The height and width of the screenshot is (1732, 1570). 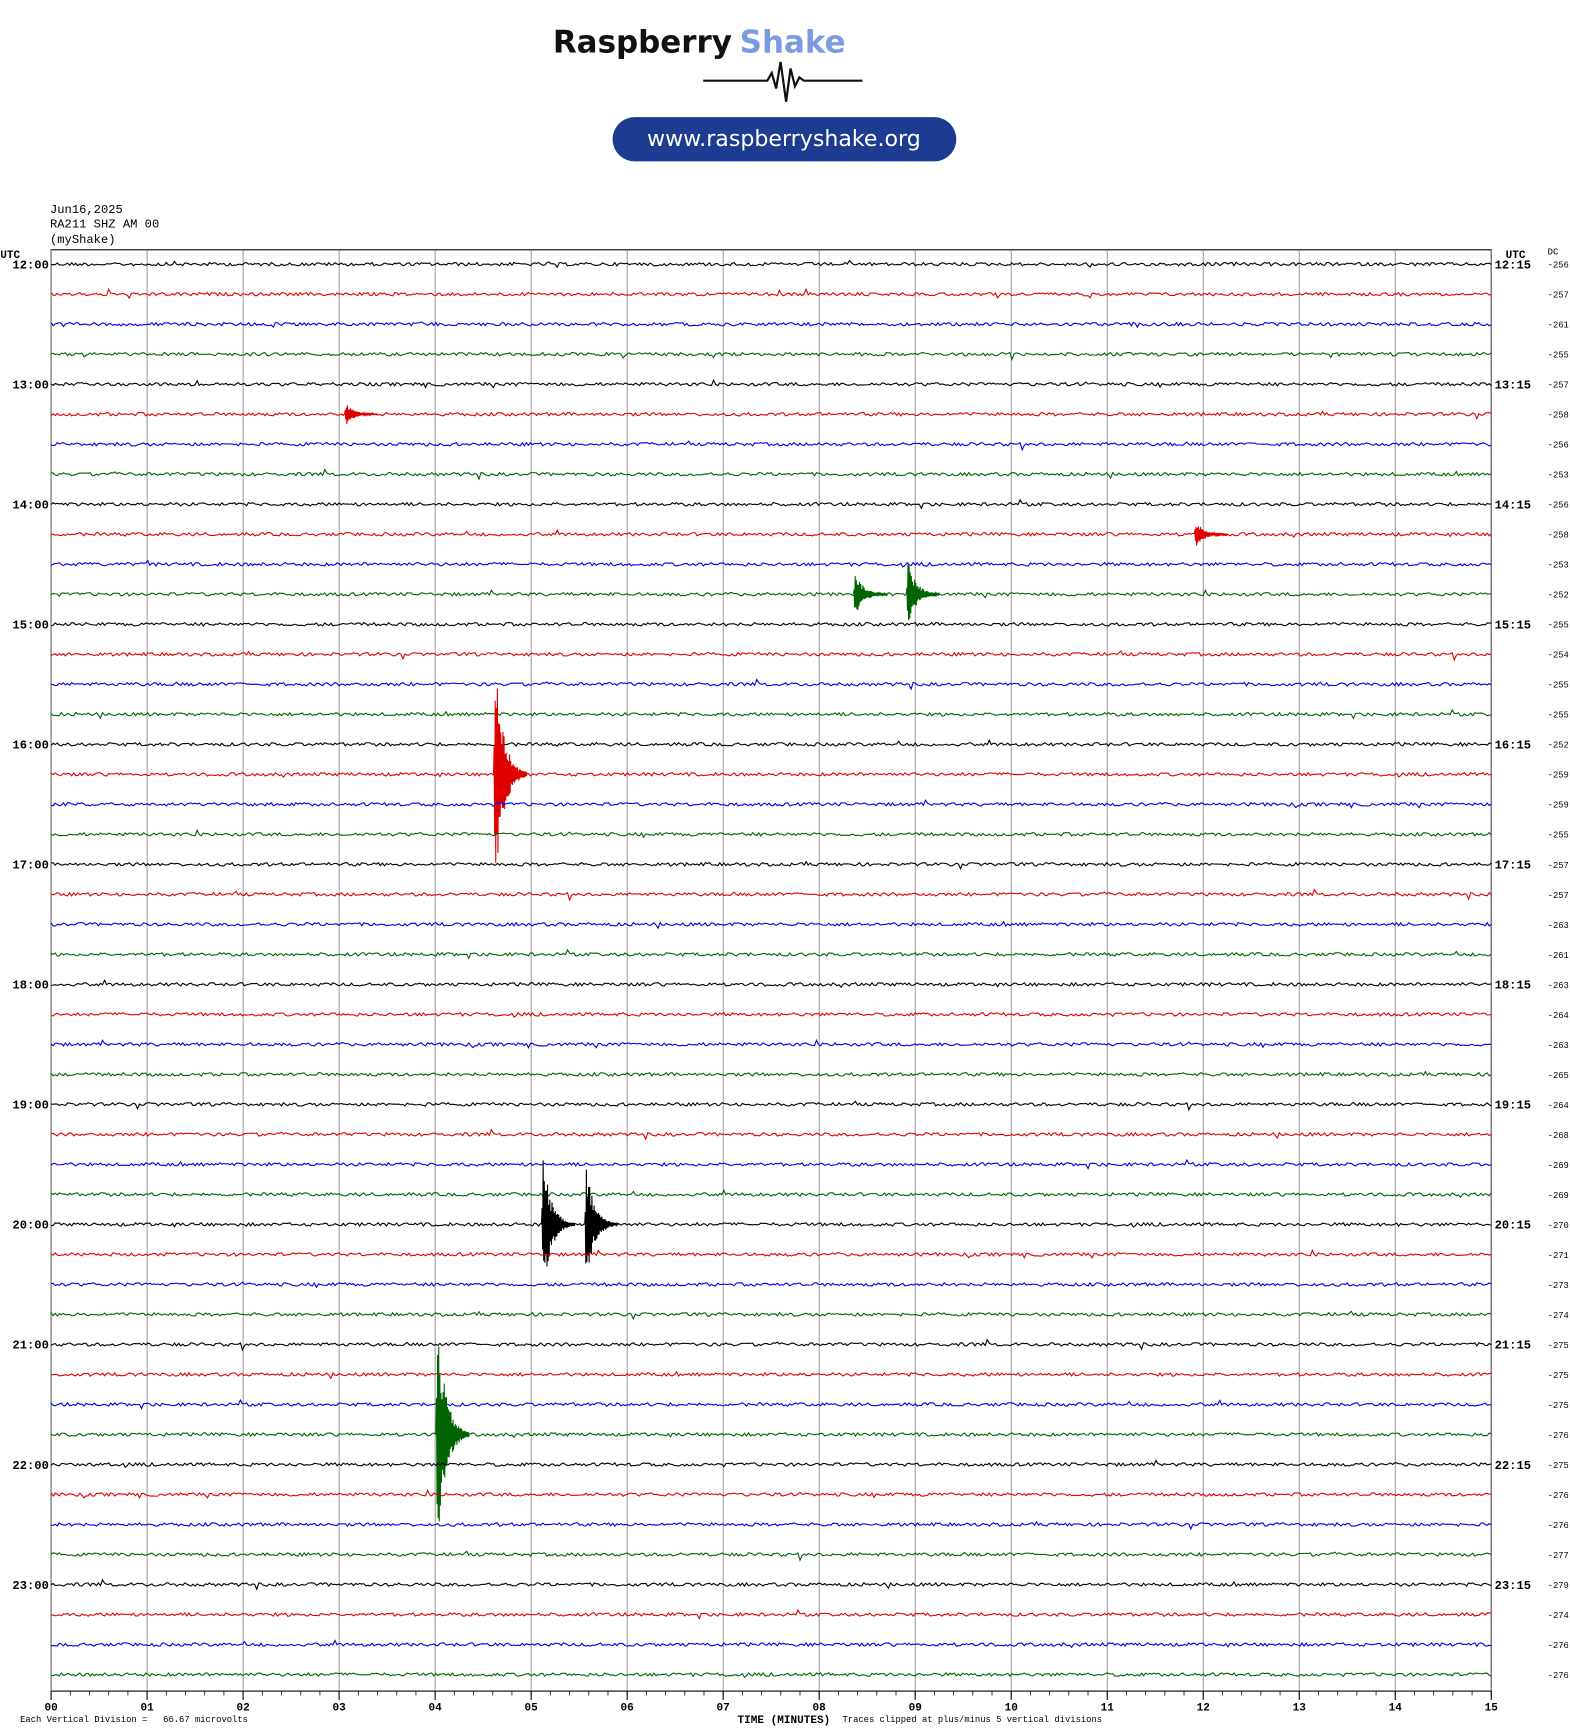 I want to click on dc-label: -277, so click(x=1558, y=1556).